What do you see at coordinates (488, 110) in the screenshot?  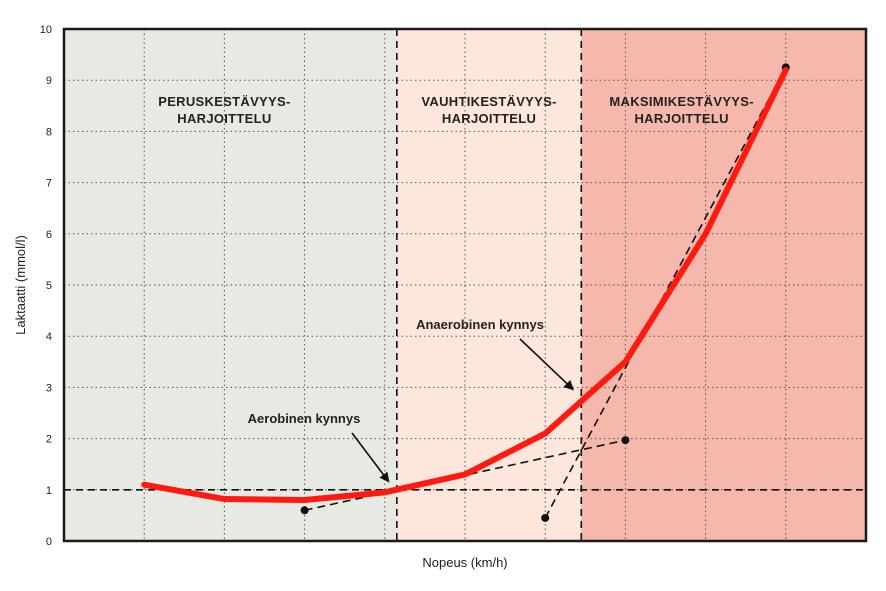 I see `zone-label-2: VAUHTIKESTÄVYYS- HARJOITTELU` at bounding box center [488, 110].